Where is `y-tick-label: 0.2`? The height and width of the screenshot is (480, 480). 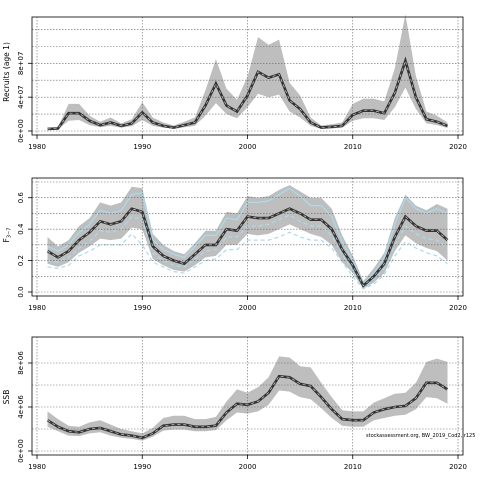 y-tick-label: 0.2 is located at coordinates (21, 260).